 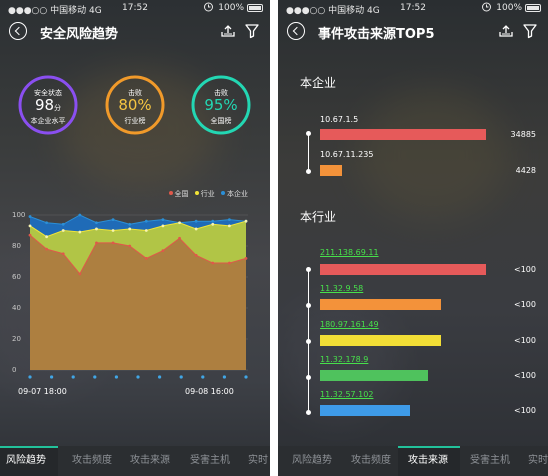 What do you see at coordinates (18, 215) in the screenshot?
I see `y-tick-label: 100` at bounding box center [18, 215].